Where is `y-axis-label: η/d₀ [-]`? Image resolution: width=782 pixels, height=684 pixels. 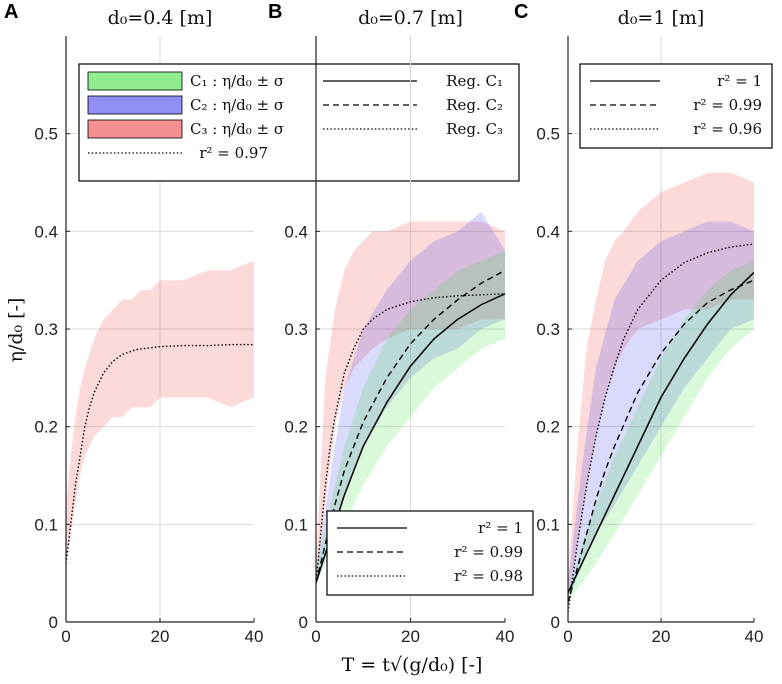
y-axis-label: η/d₀ [-] is located at coordinates (16, 330).